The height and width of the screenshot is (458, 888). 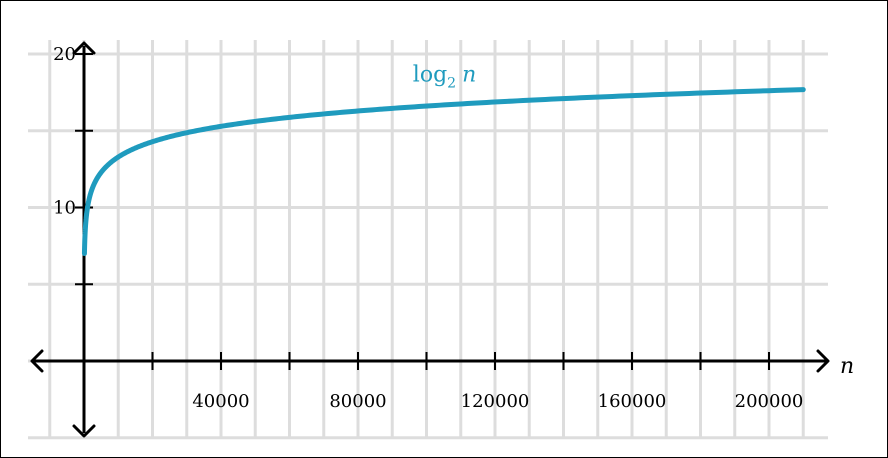 I want to click on curve-label: log2 n, so click(x=444, y=77).